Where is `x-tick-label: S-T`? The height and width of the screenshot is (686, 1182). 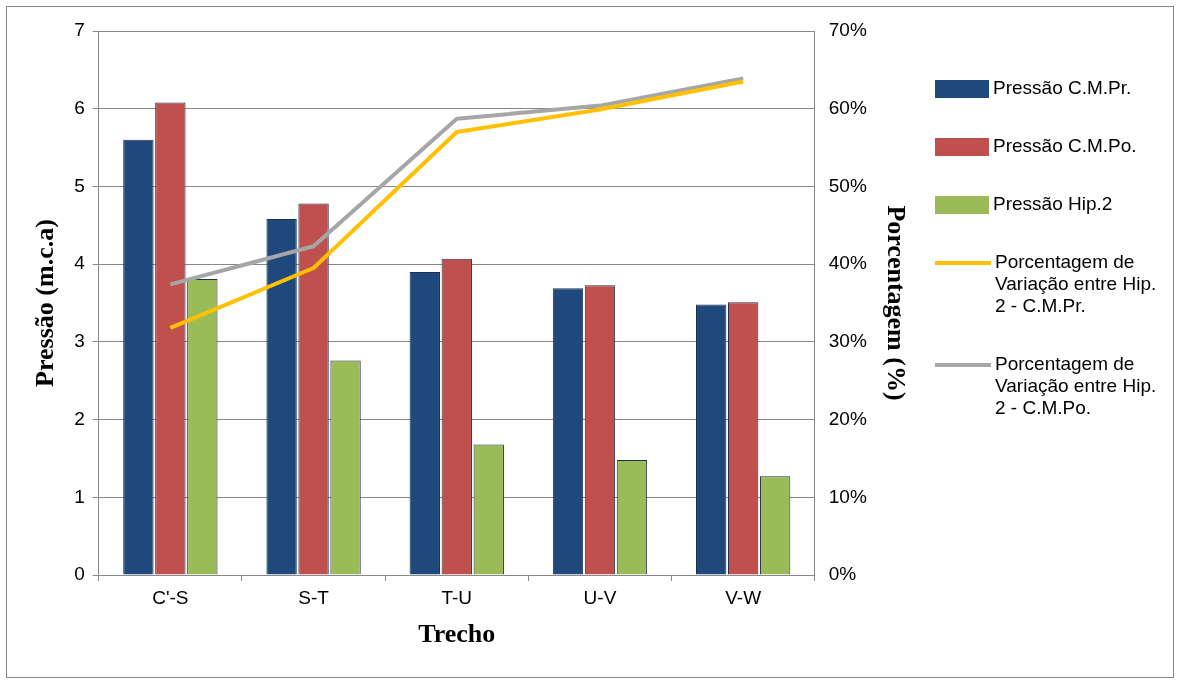 x-tick-label: S-T is located at coordinates (314, 597).